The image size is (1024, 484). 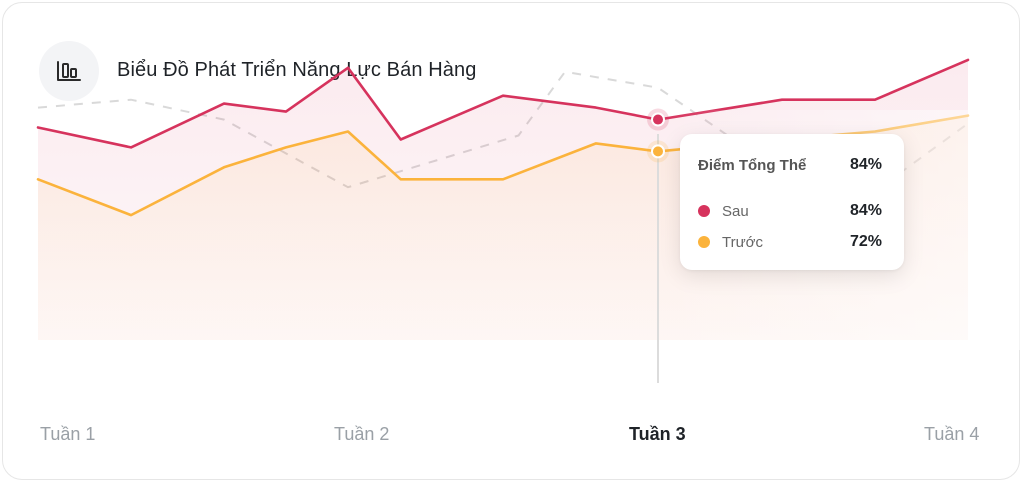 What do you see at coordinates (742, 242) in the screenshot?
I see `tooltip-row-label: Trước` at bounding box center [742, 242].